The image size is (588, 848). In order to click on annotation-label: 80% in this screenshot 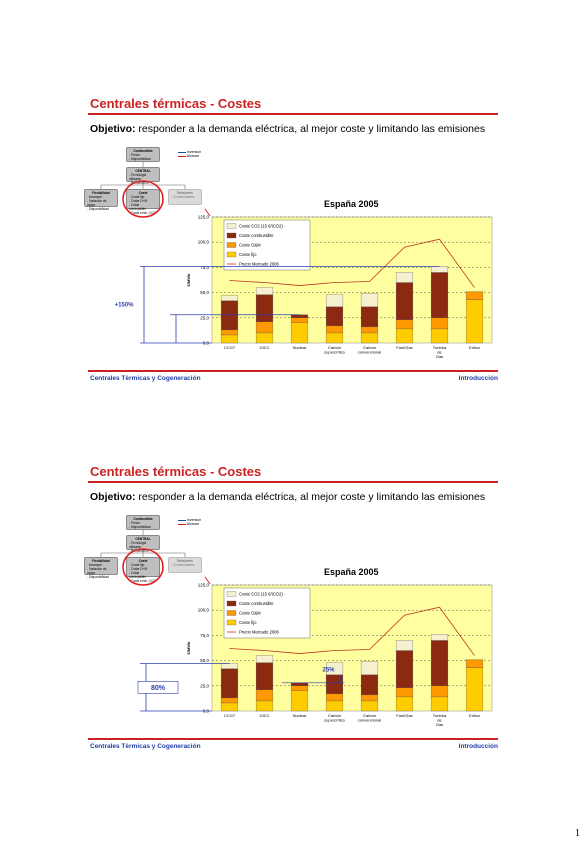, I will do `click(158, 688)`.